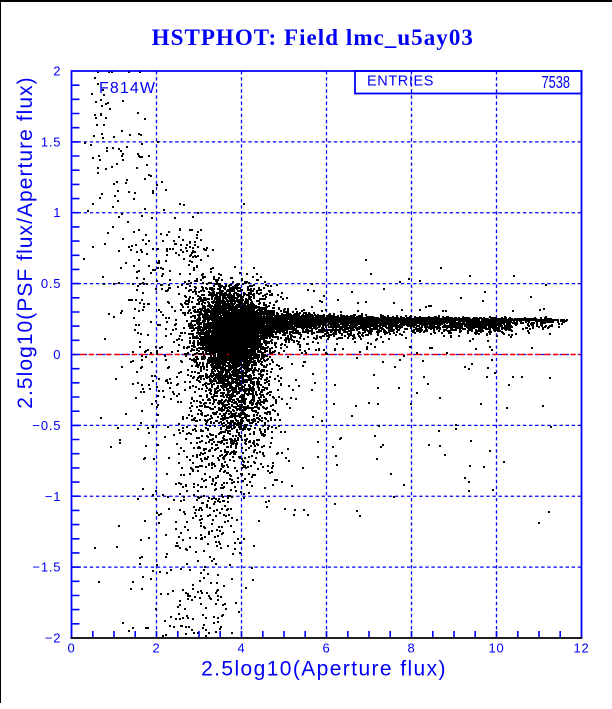  Describe the element at coordinates (51, 141) in the screenshot. I see `svg-text: 1.5` at that location.